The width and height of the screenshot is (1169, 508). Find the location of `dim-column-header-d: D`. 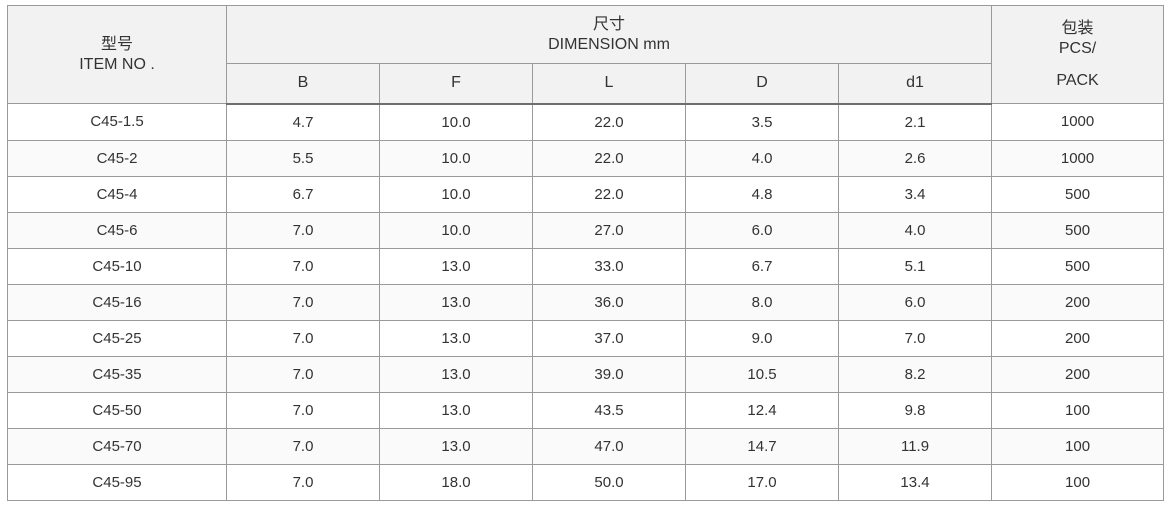

dim-column-header-d: D is located at coordinates (762, 84).